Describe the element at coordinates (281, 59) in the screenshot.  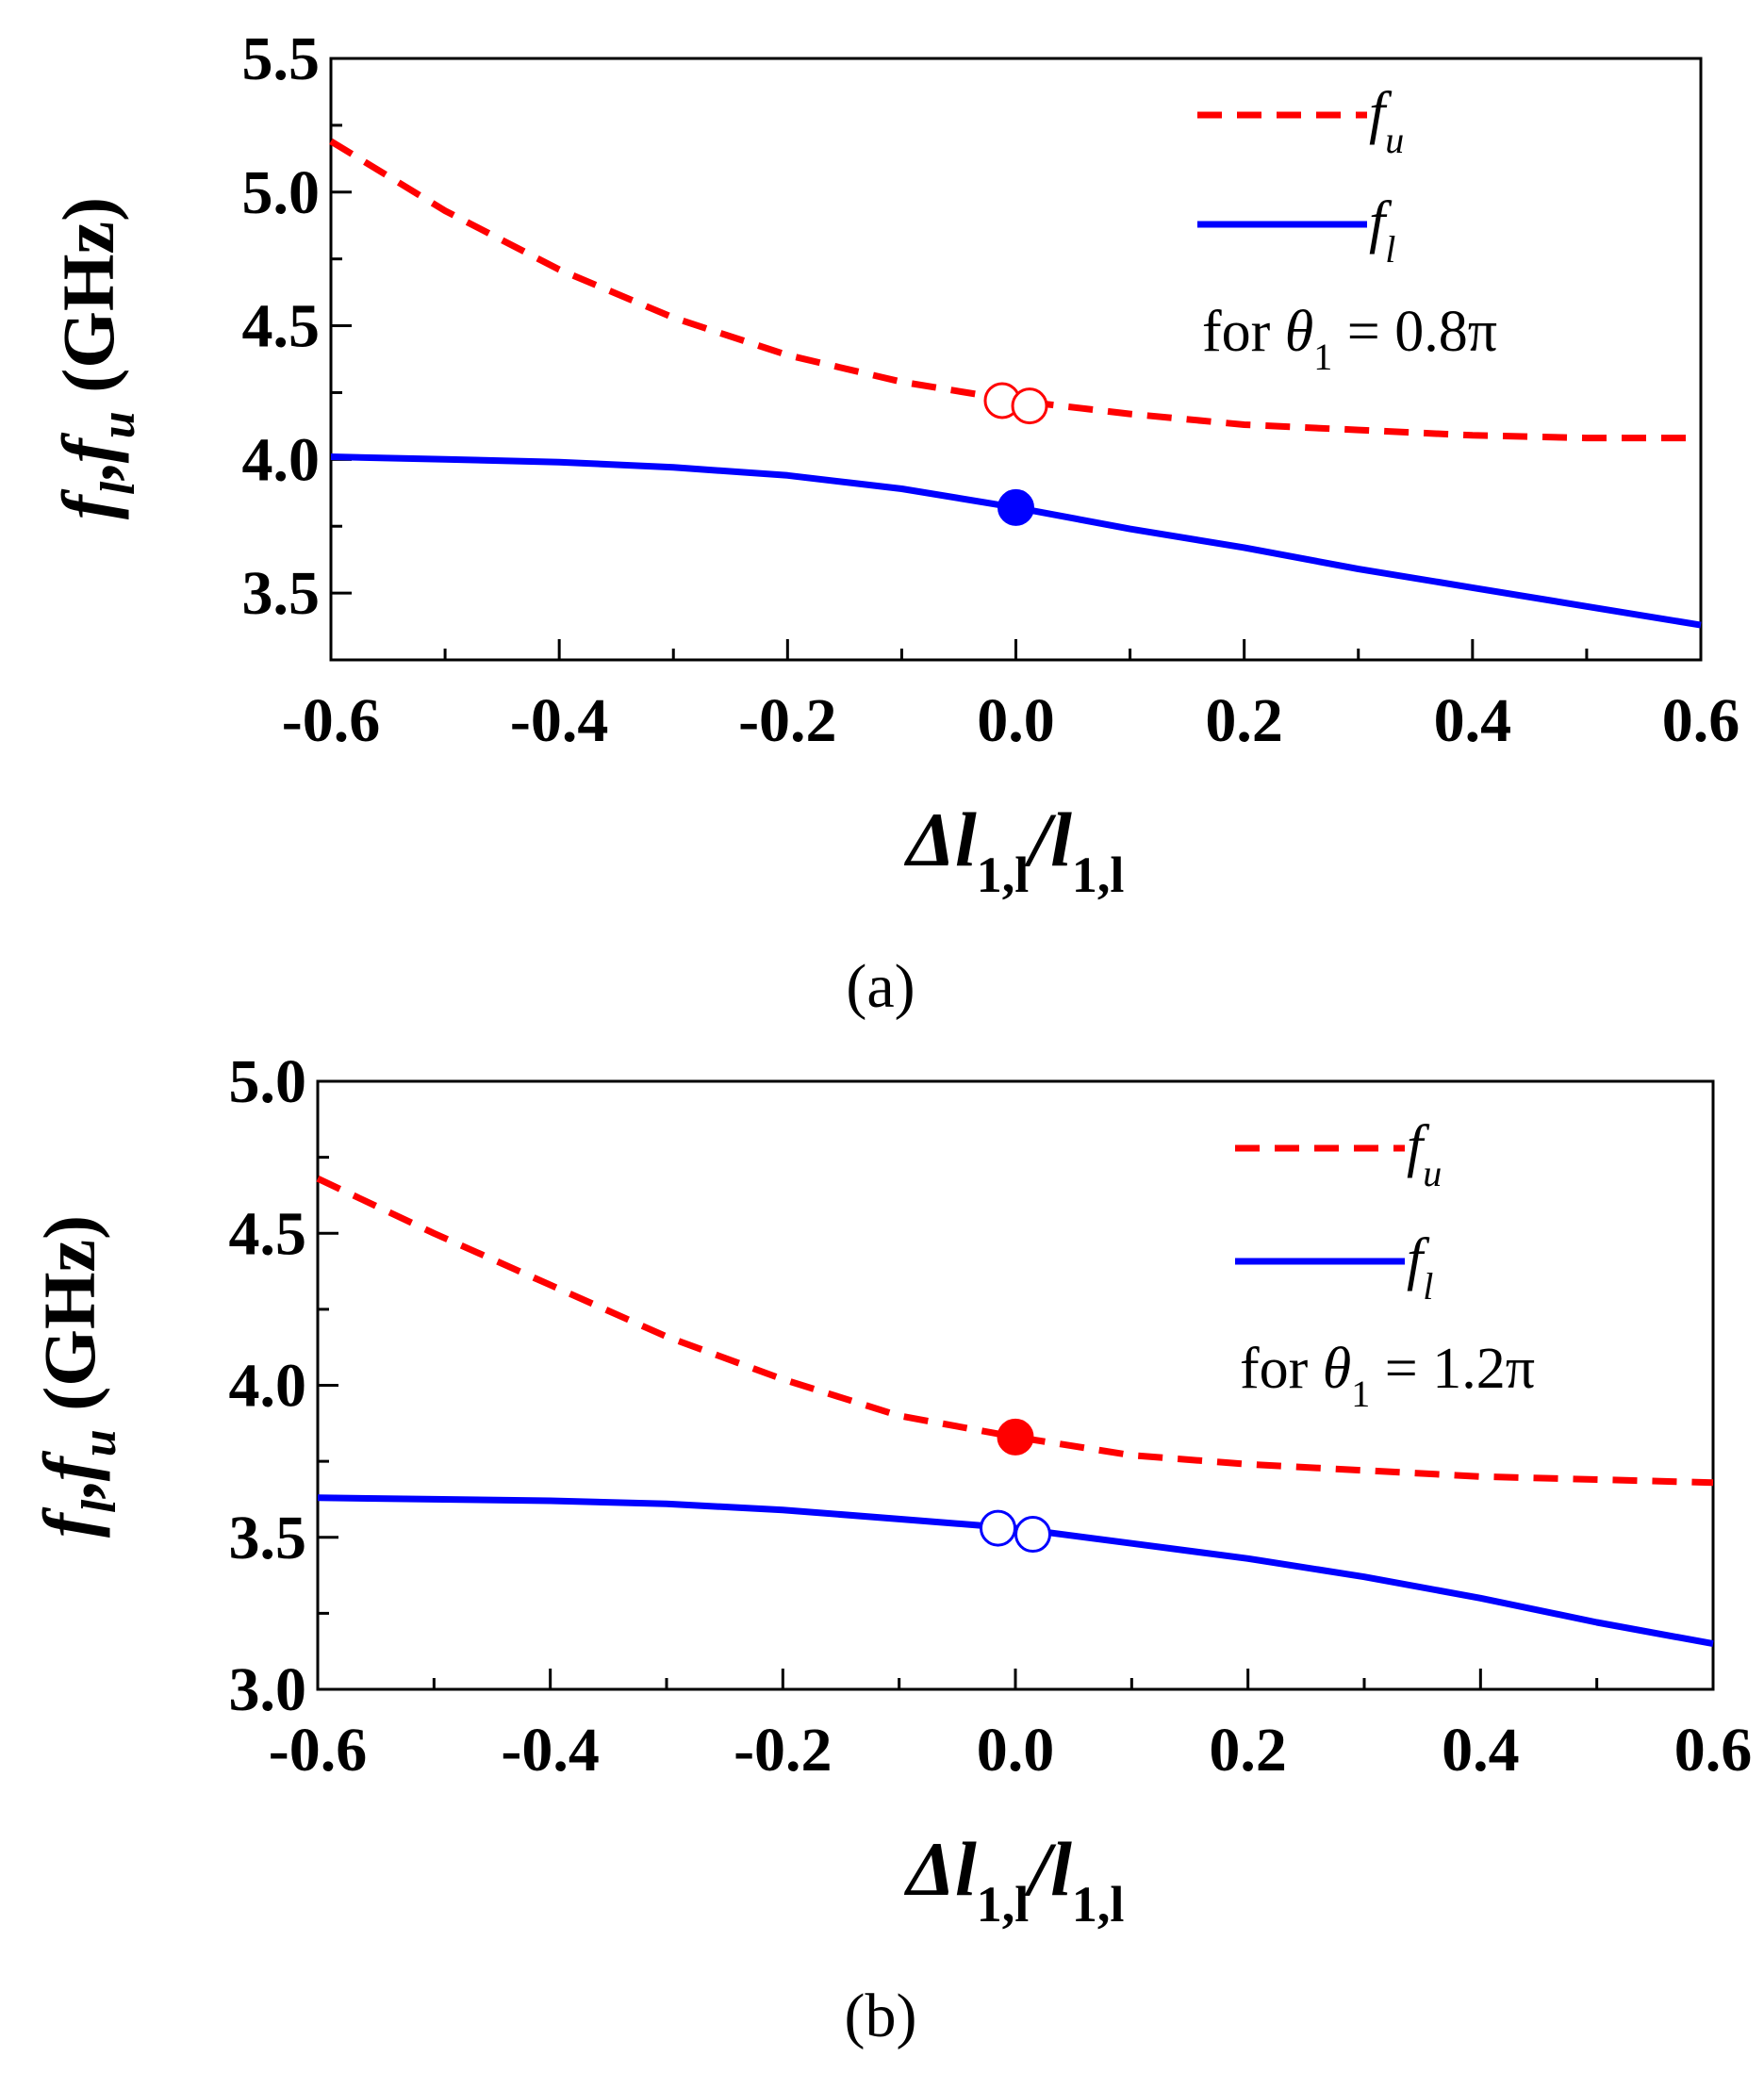
I see `y-tick-label: 5.5` at that location.